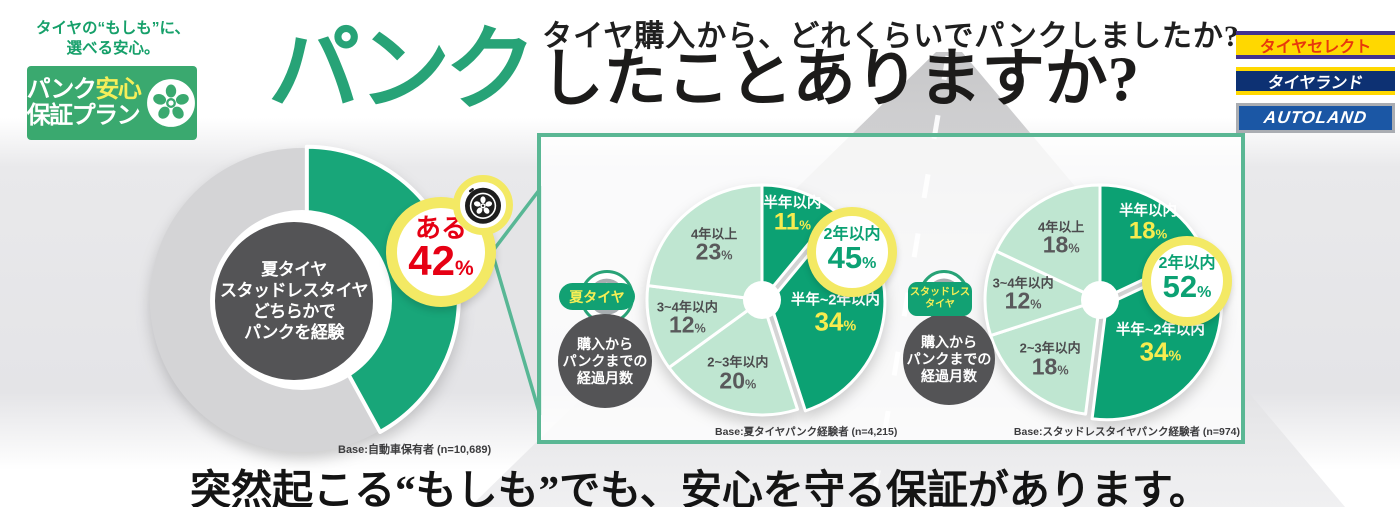  What do you see at coordinates (806, 432) in the screenshot?
I see `base-note-summer: Base:夏タイヤパンク経験者 (n=4,215)` at bounding box center [806, 432].